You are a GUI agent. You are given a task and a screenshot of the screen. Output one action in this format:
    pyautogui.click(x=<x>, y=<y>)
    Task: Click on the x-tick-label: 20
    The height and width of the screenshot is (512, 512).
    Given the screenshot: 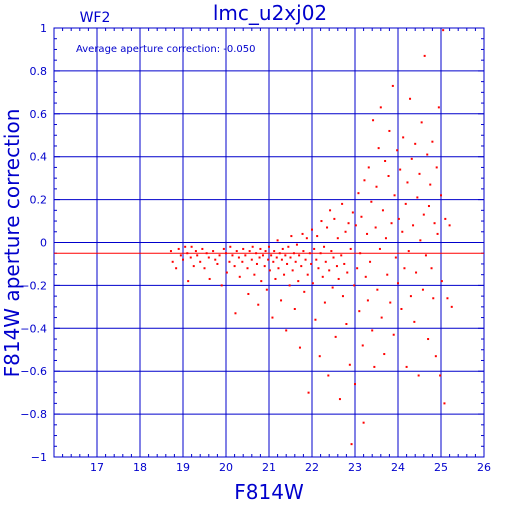 What is the action you would take?
    pyautogui.click(x=226, y=467)
    